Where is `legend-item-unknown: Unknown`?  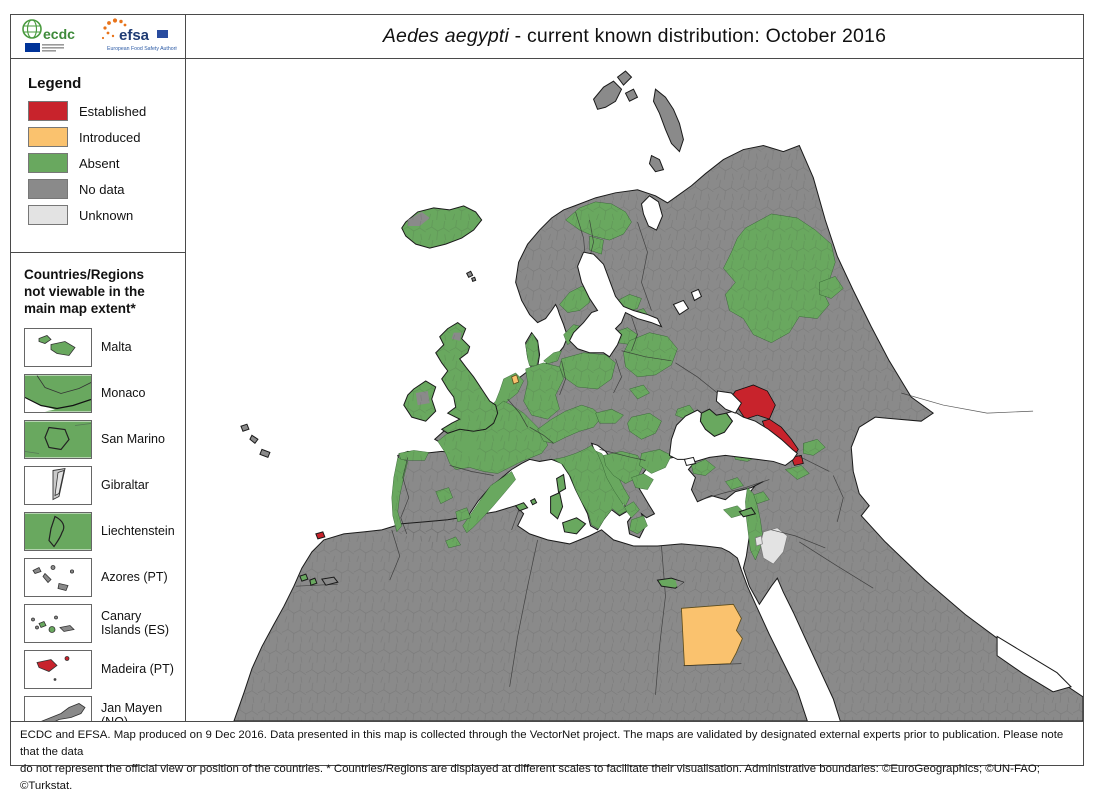 legend-item-unknown: Unknown is located at coordinates (106, 215).